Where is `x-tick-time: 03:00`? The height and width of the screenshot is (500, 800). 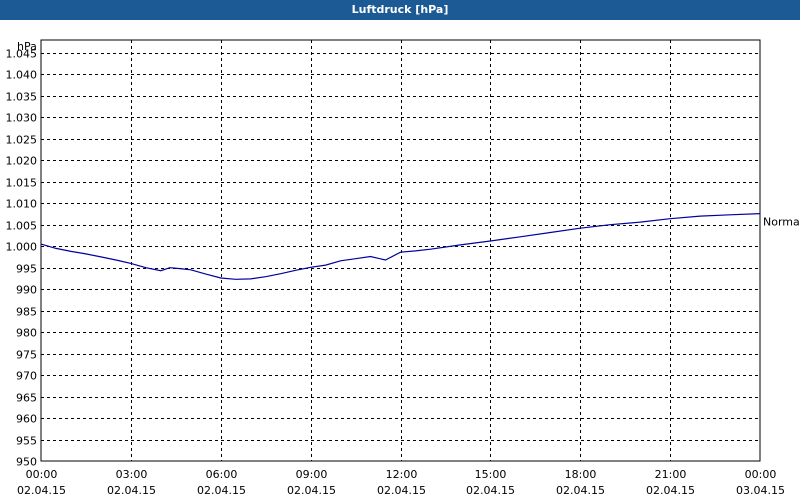 x-tick-time: 03:00 is located at coordinates (132, 474).